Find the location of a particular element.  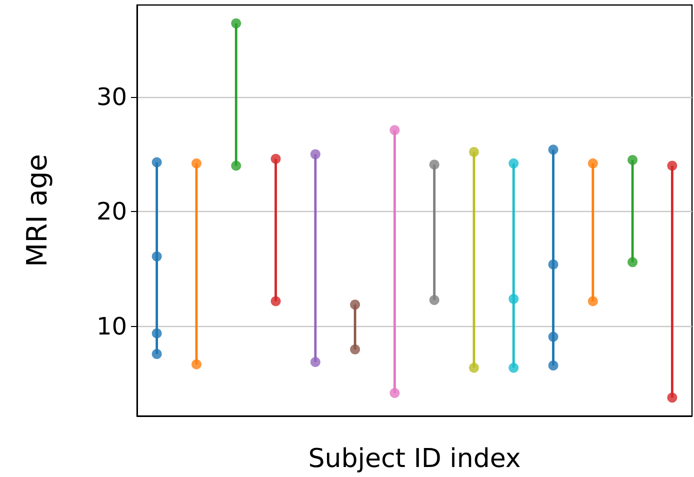

x-axis-title: Subject ID index is located at coordinates (414, 459).